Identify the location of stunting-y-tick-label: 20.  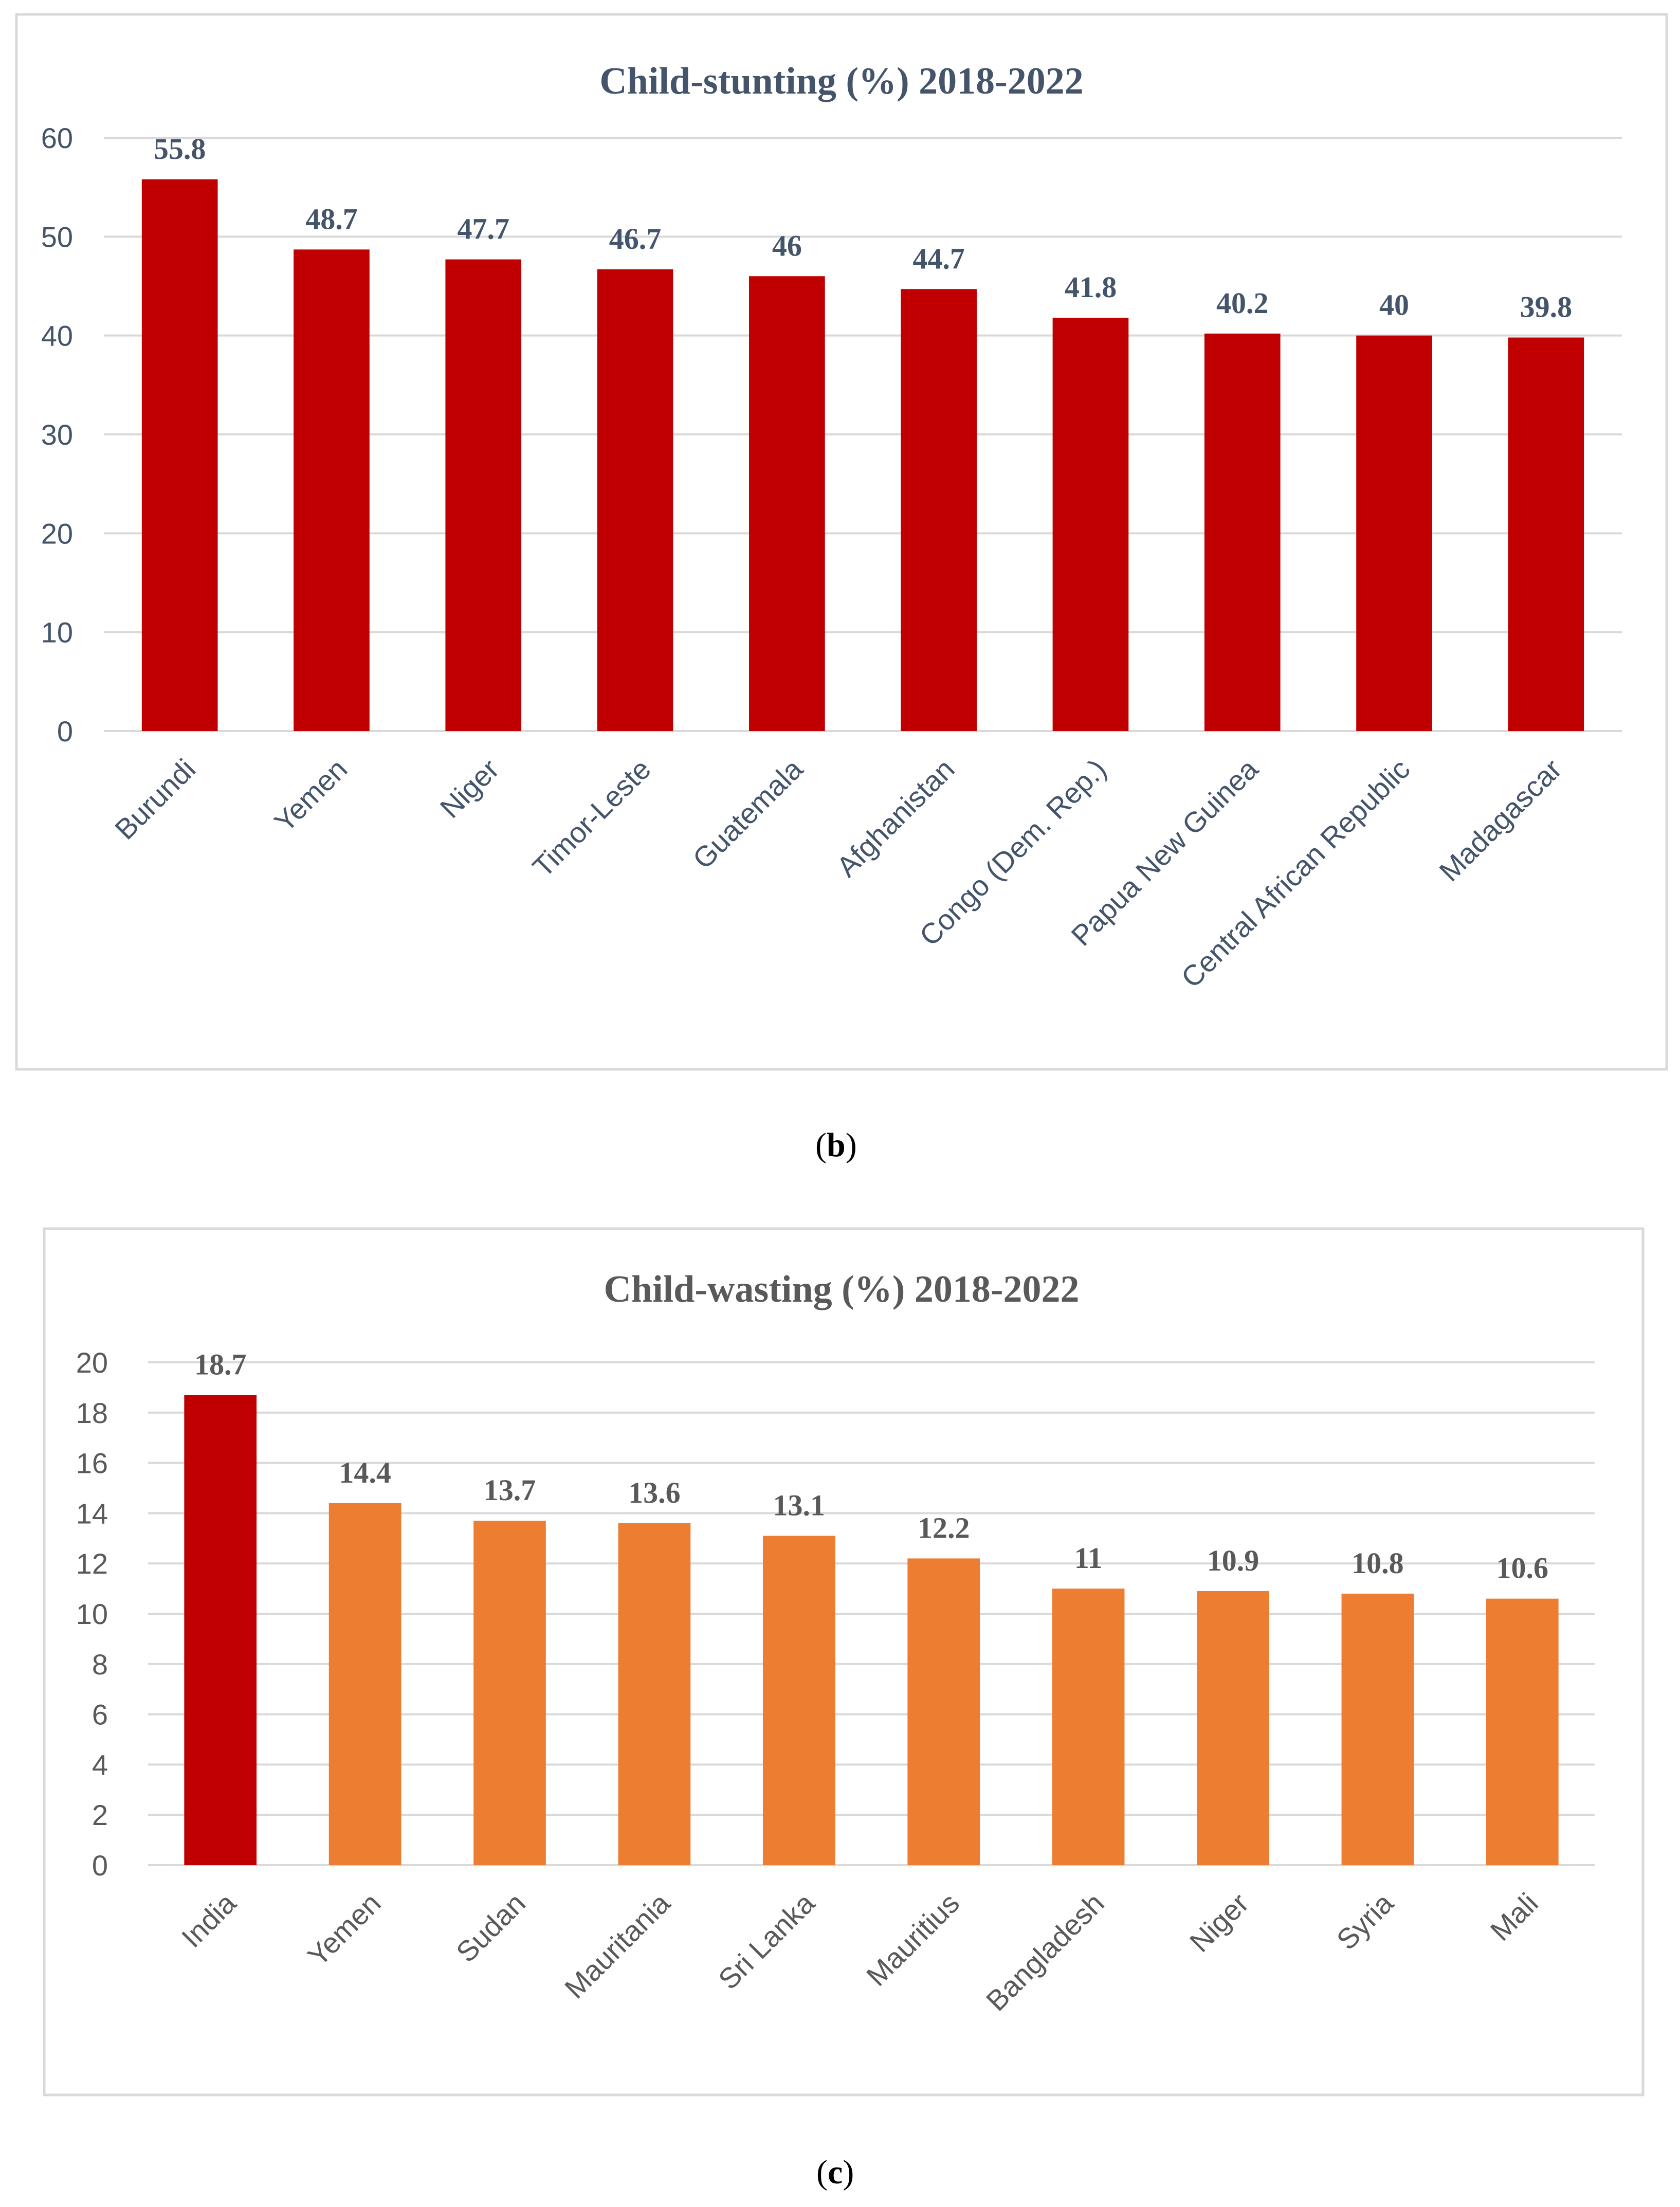
(57, 533).